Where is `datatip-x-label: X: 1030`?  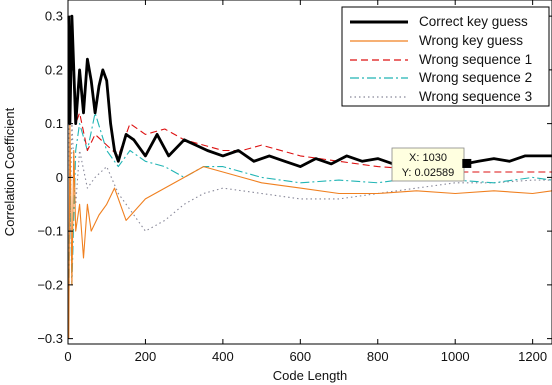 datatip-x-label: X: 1030 is located at coordinates (428, 158).